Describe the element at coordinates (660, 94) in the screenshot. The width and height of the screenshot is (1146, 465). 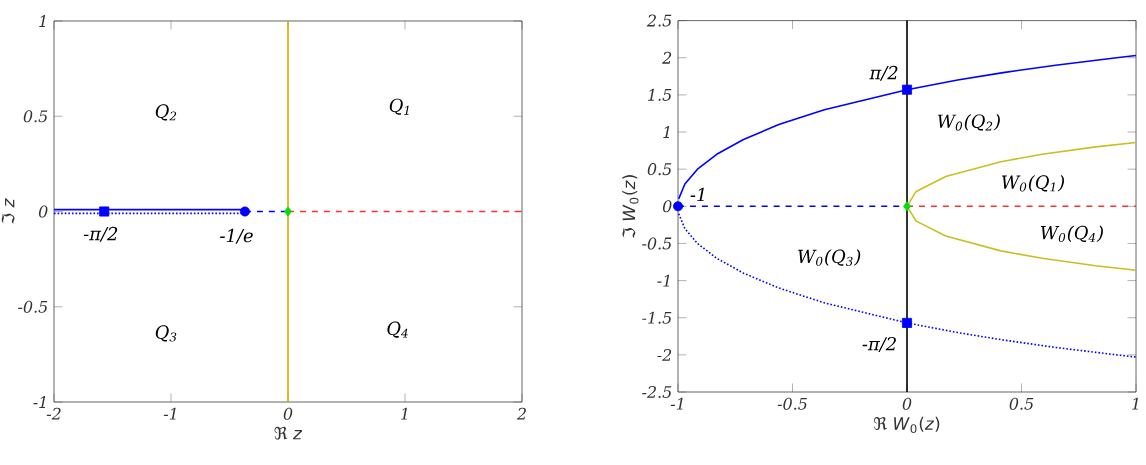
I see `y-tick-label: 1.5` at that location.